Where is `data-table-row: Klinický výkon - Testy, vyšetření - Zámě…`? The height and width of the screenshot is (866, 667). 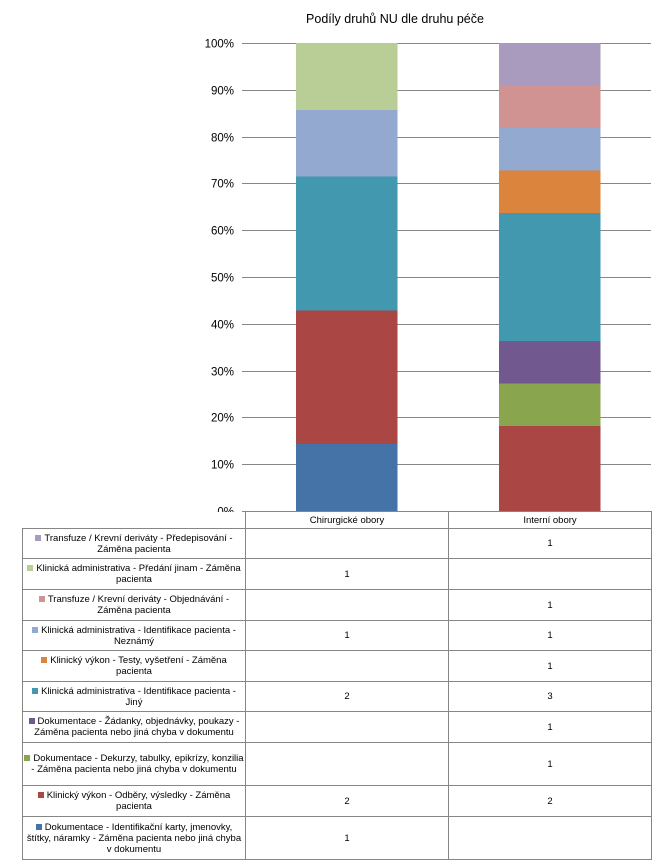
data-table-row: Klinický výkon - Testy, vyšetření - Zámě… is located at coordinates (337, 666).